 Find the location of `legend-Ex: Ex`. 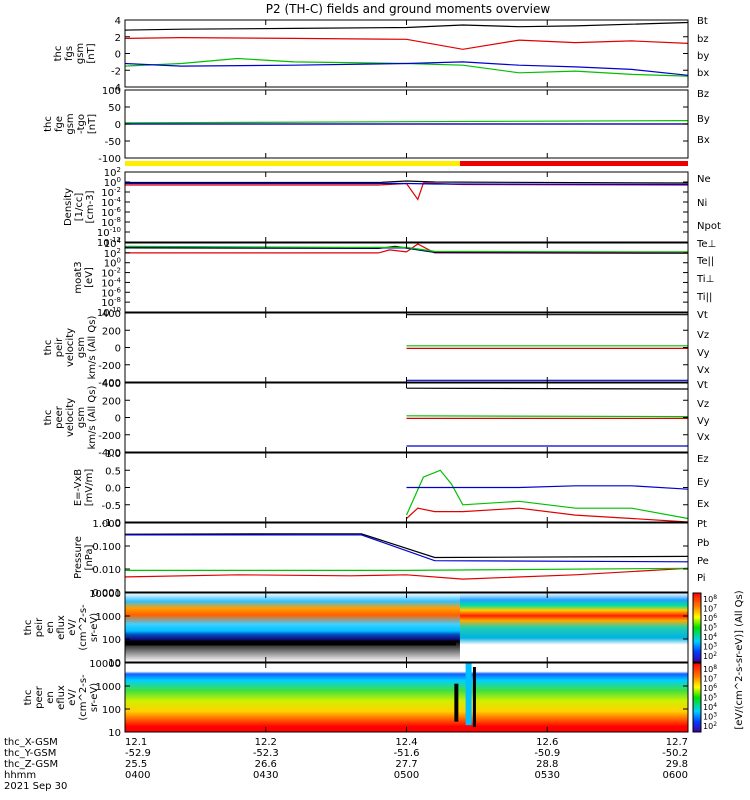

legend-Ex: Ex is located at coordinates (703, 504).